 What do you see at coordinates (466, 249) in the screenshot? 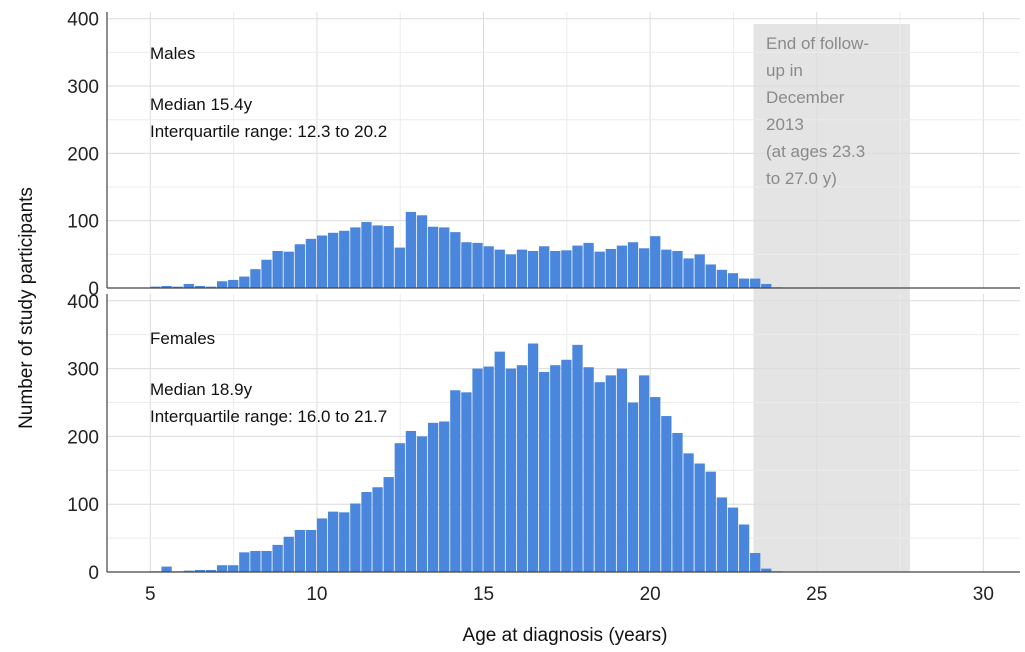
I see `males-bars` at bounding box center [466, 249].